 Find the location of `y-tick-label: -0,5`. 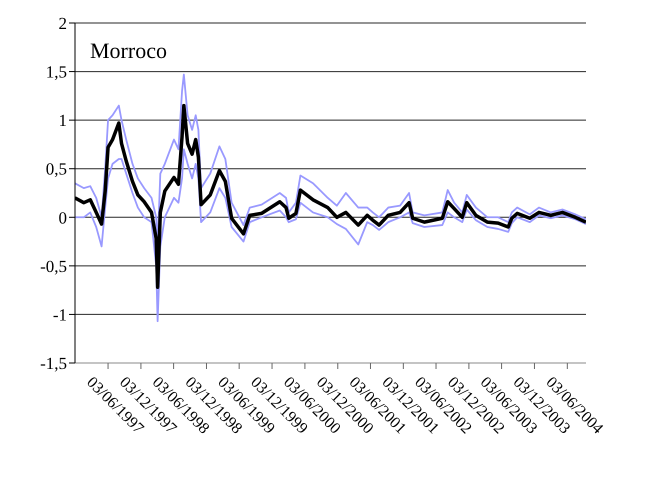

y-tick-label: -0,5 is located at coordinates (53, 266).